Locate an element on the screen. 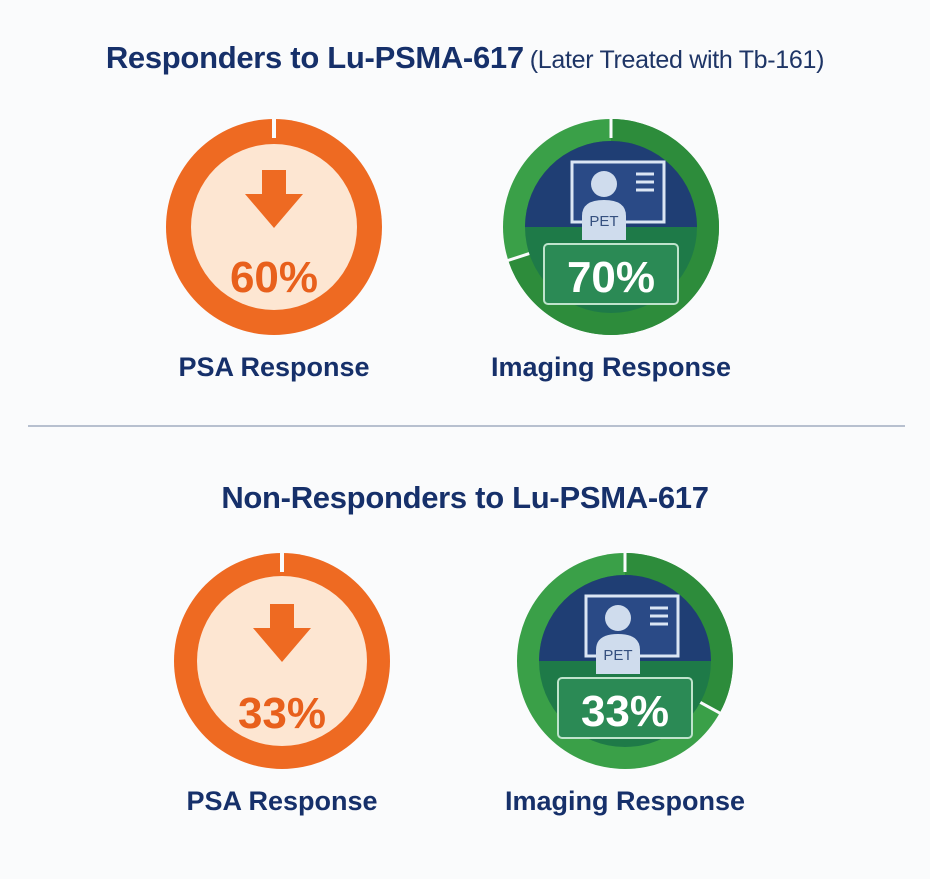 Image resolution: width=930 pixels, height=879 pixels. psa-response-metric: 33% PSA Response is located at coordinates (282, 681).